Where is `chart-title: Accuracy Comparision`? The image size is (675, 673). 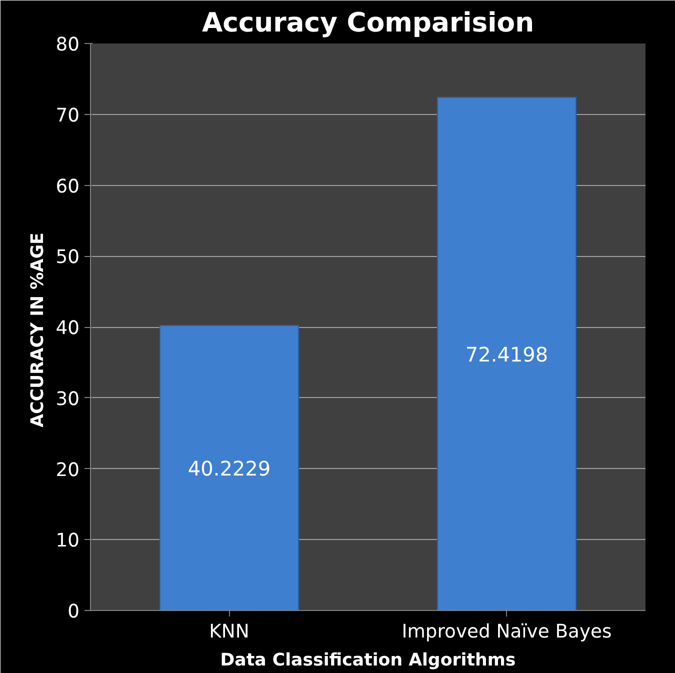
chart-title: Accuracy Comparision is located at coordinates (368, 23).